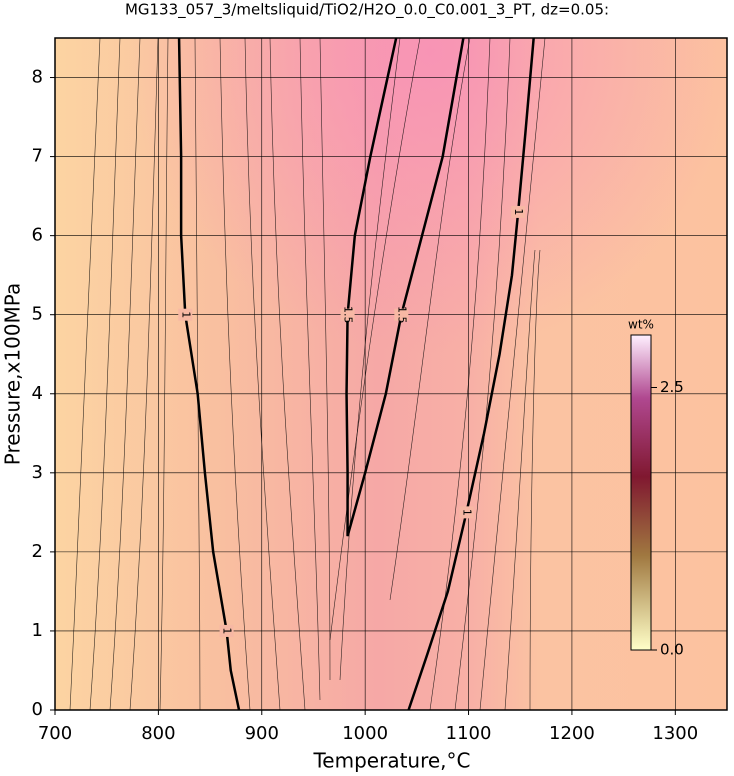 This screenshot has width=734, height=776. What do you see at coordinates (37, 551) in the screenshot?
I see `y-tick-label: 2` at bounding box center [37, 551].